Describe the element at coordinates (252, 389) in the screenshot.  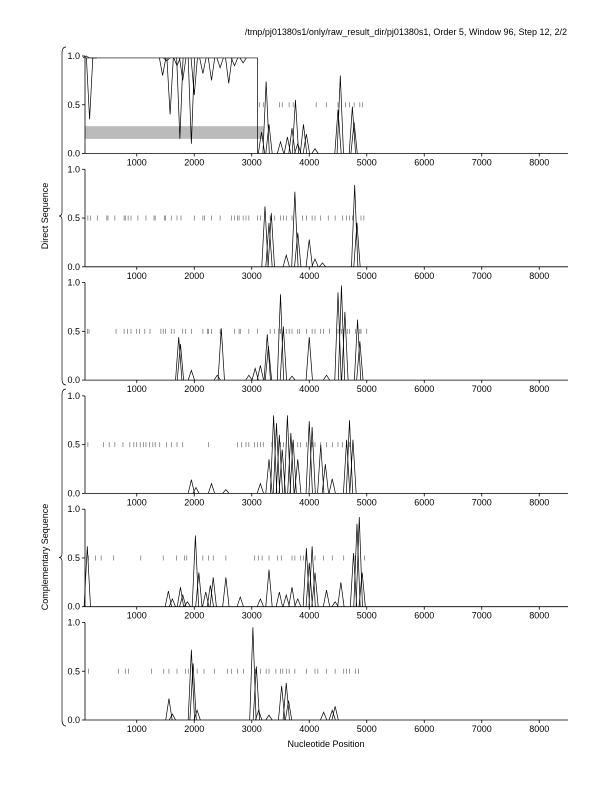
I see `x-tick-label: 3000` at that location.